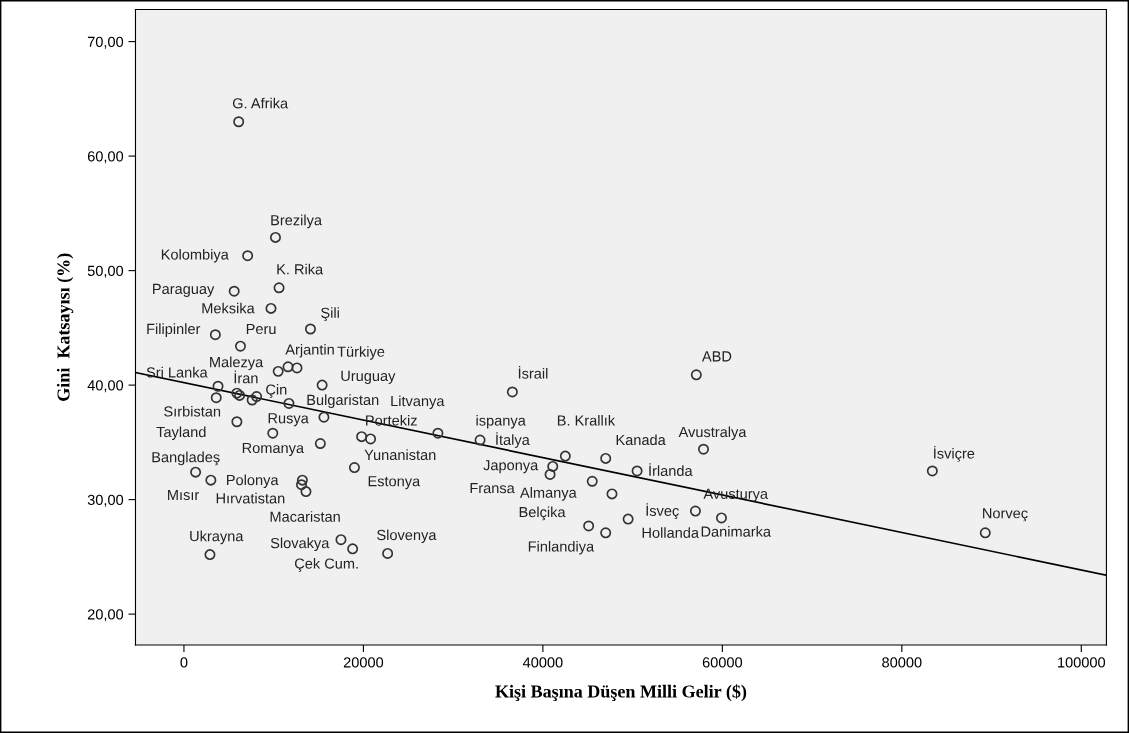  Describe the element at coordinates (511, 467) in the screenshot. I see `annotation: Japonya` at that location.